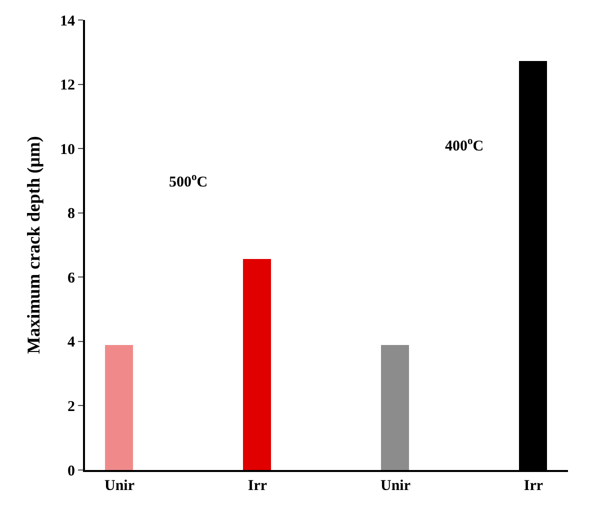 The height and width of the screenshot is (506, 593). I want to click on y-axis-title: Maximum crack depth (μm), so click(34, 245).